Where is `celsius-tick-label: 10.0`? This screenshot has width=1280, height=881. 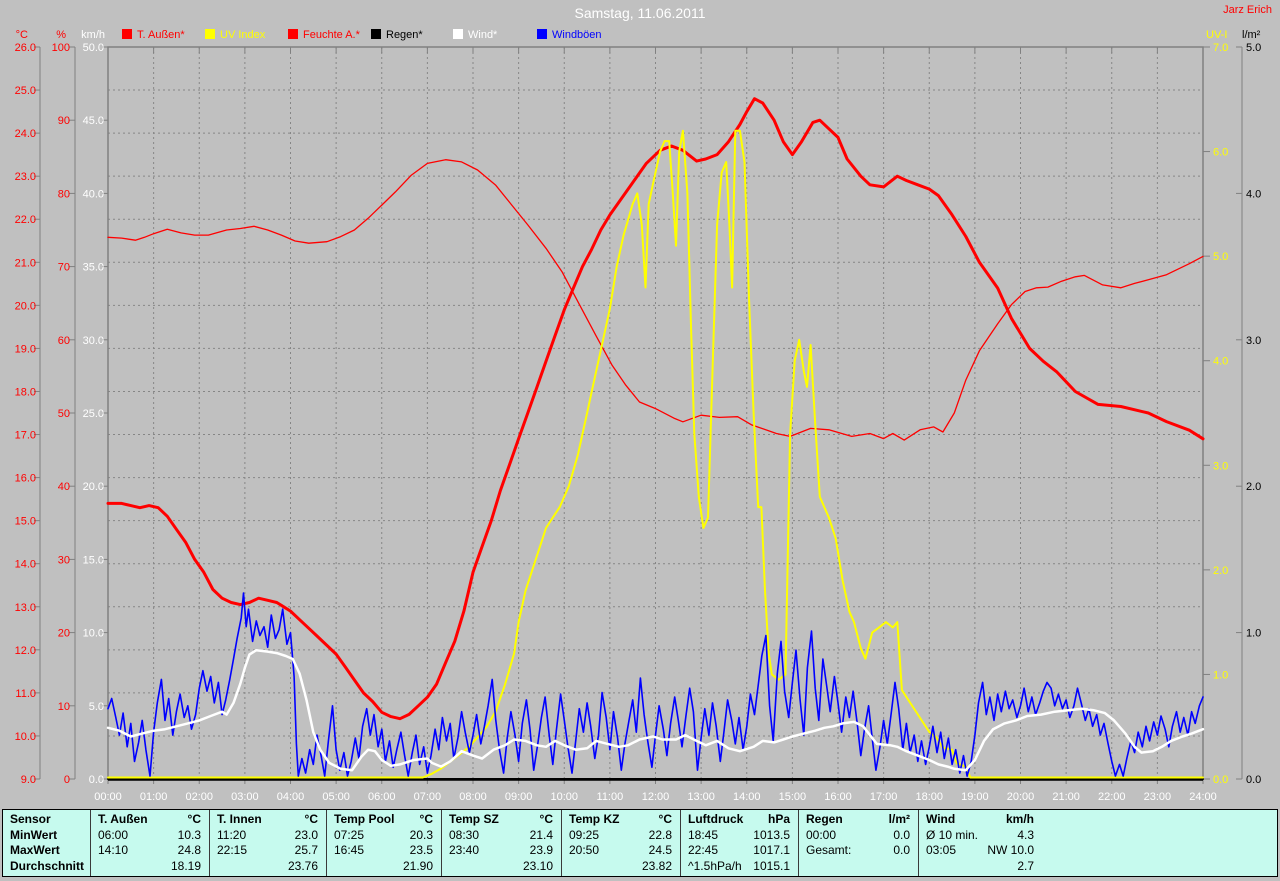
celsius-tick-label: 10.0 is located at coordinates (25, 737).